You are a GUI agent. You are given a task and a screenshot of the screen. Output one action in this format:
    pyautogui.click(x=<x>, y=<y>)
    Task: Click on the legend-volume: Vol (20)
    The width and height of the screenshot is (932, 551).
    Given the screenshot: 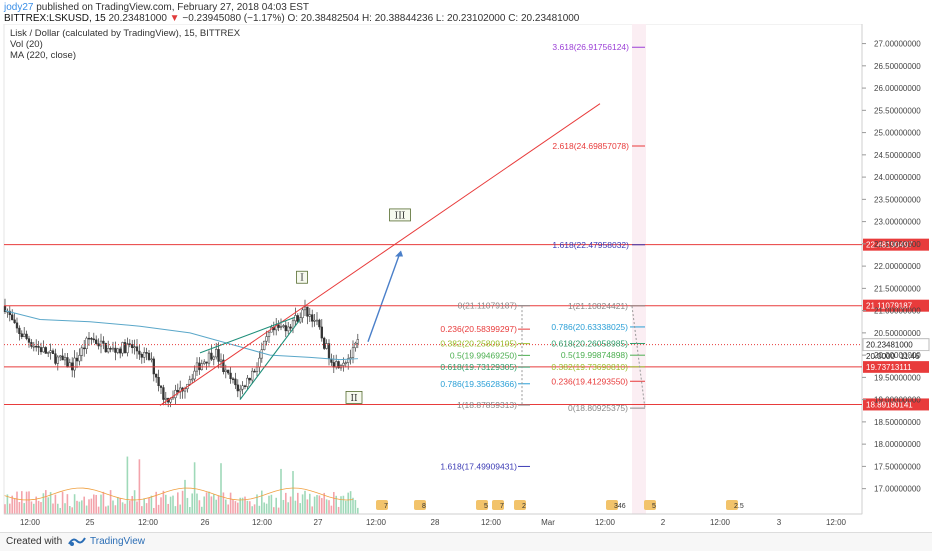 What is the action you would take?
    pyautogui.click(x=26, y=44)
    